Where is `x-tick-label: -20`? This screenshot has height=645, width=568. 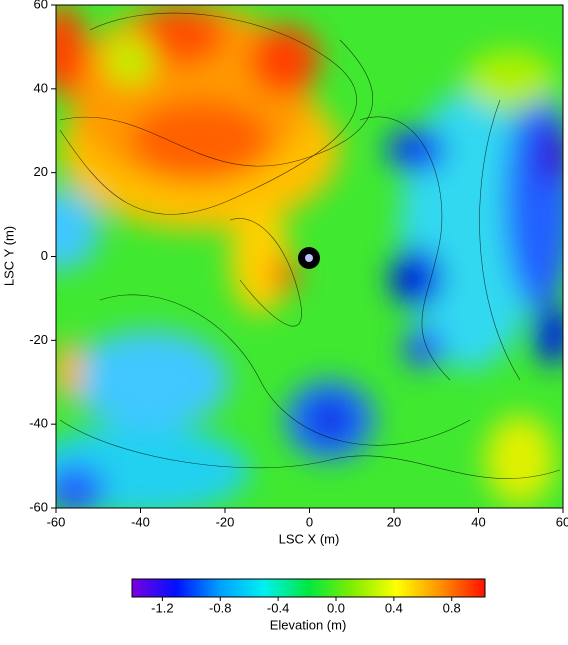
x-tick-label: -20 is located at coordinates (225, 521).